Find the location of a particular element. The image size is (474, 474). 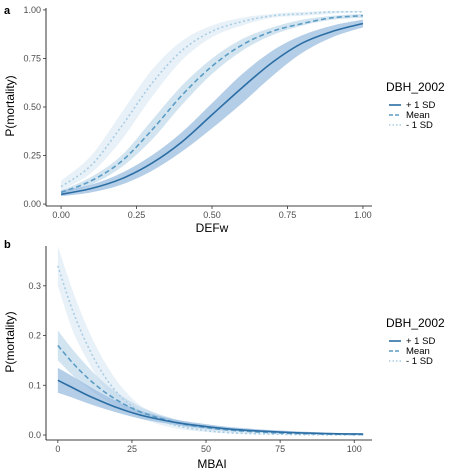

panel-a-x-tick-label: 0.75 is located at coordinates (288, 215).